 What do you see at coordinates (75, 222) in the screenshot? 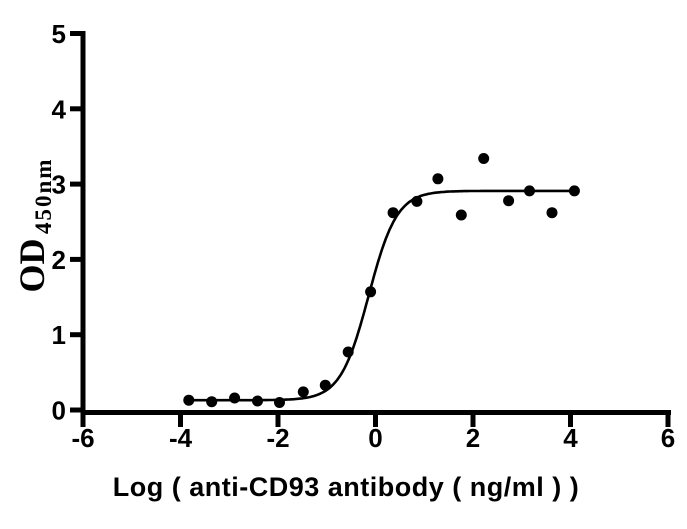
I see `y-axis-ticks` at bounding box center [75, 222].